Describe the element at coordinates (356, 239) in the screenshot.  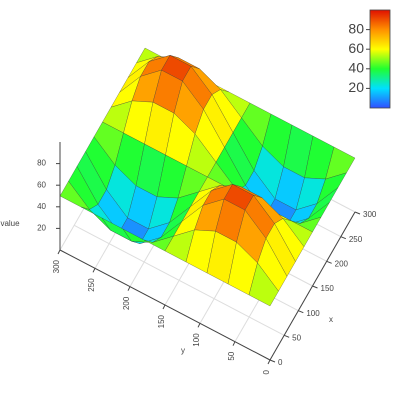
I see `x-tick-label: 250` at that location.